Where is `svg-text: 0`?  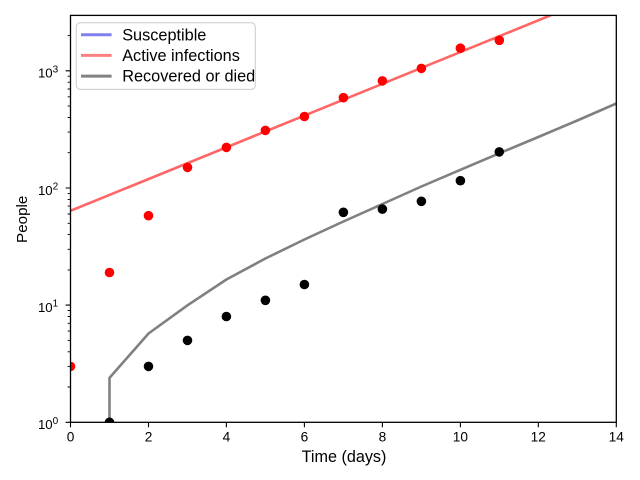 svg-text: 0 is located at coordinates (71, 437).